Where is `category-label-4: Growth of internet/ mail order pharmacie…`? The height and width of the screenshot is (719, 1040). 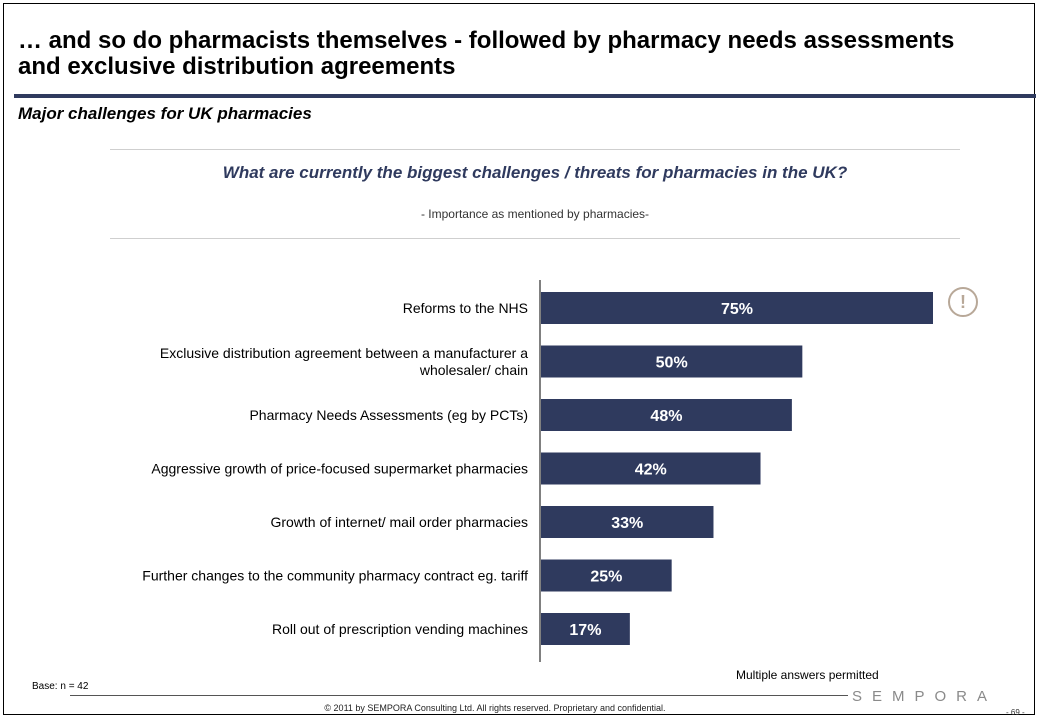 category-label-4: Growth of internet/ mail order pharmacie… is located at coordinates (399, 522).